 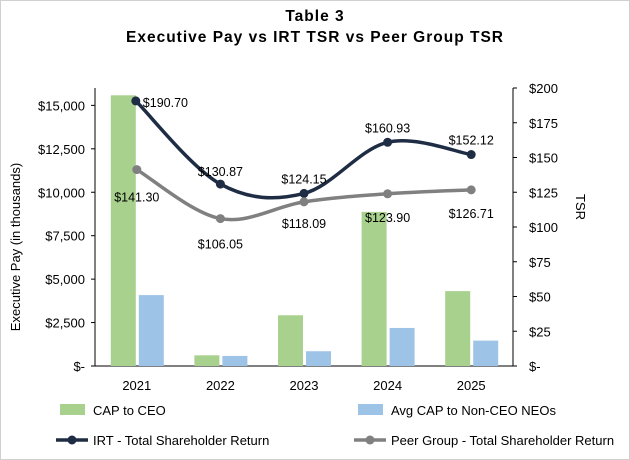 What do you see at coordinates (61, 105) in the screenshot?
I see `left-tick-label: $15,000` at bounding box center [61, 105].